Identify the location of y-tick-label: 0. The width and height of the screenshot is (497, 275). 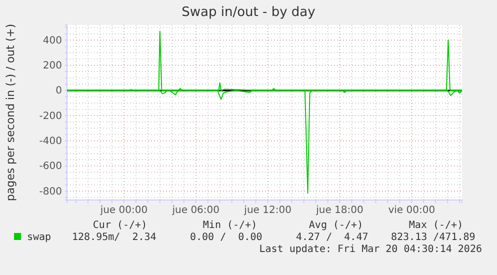
(59, 91).